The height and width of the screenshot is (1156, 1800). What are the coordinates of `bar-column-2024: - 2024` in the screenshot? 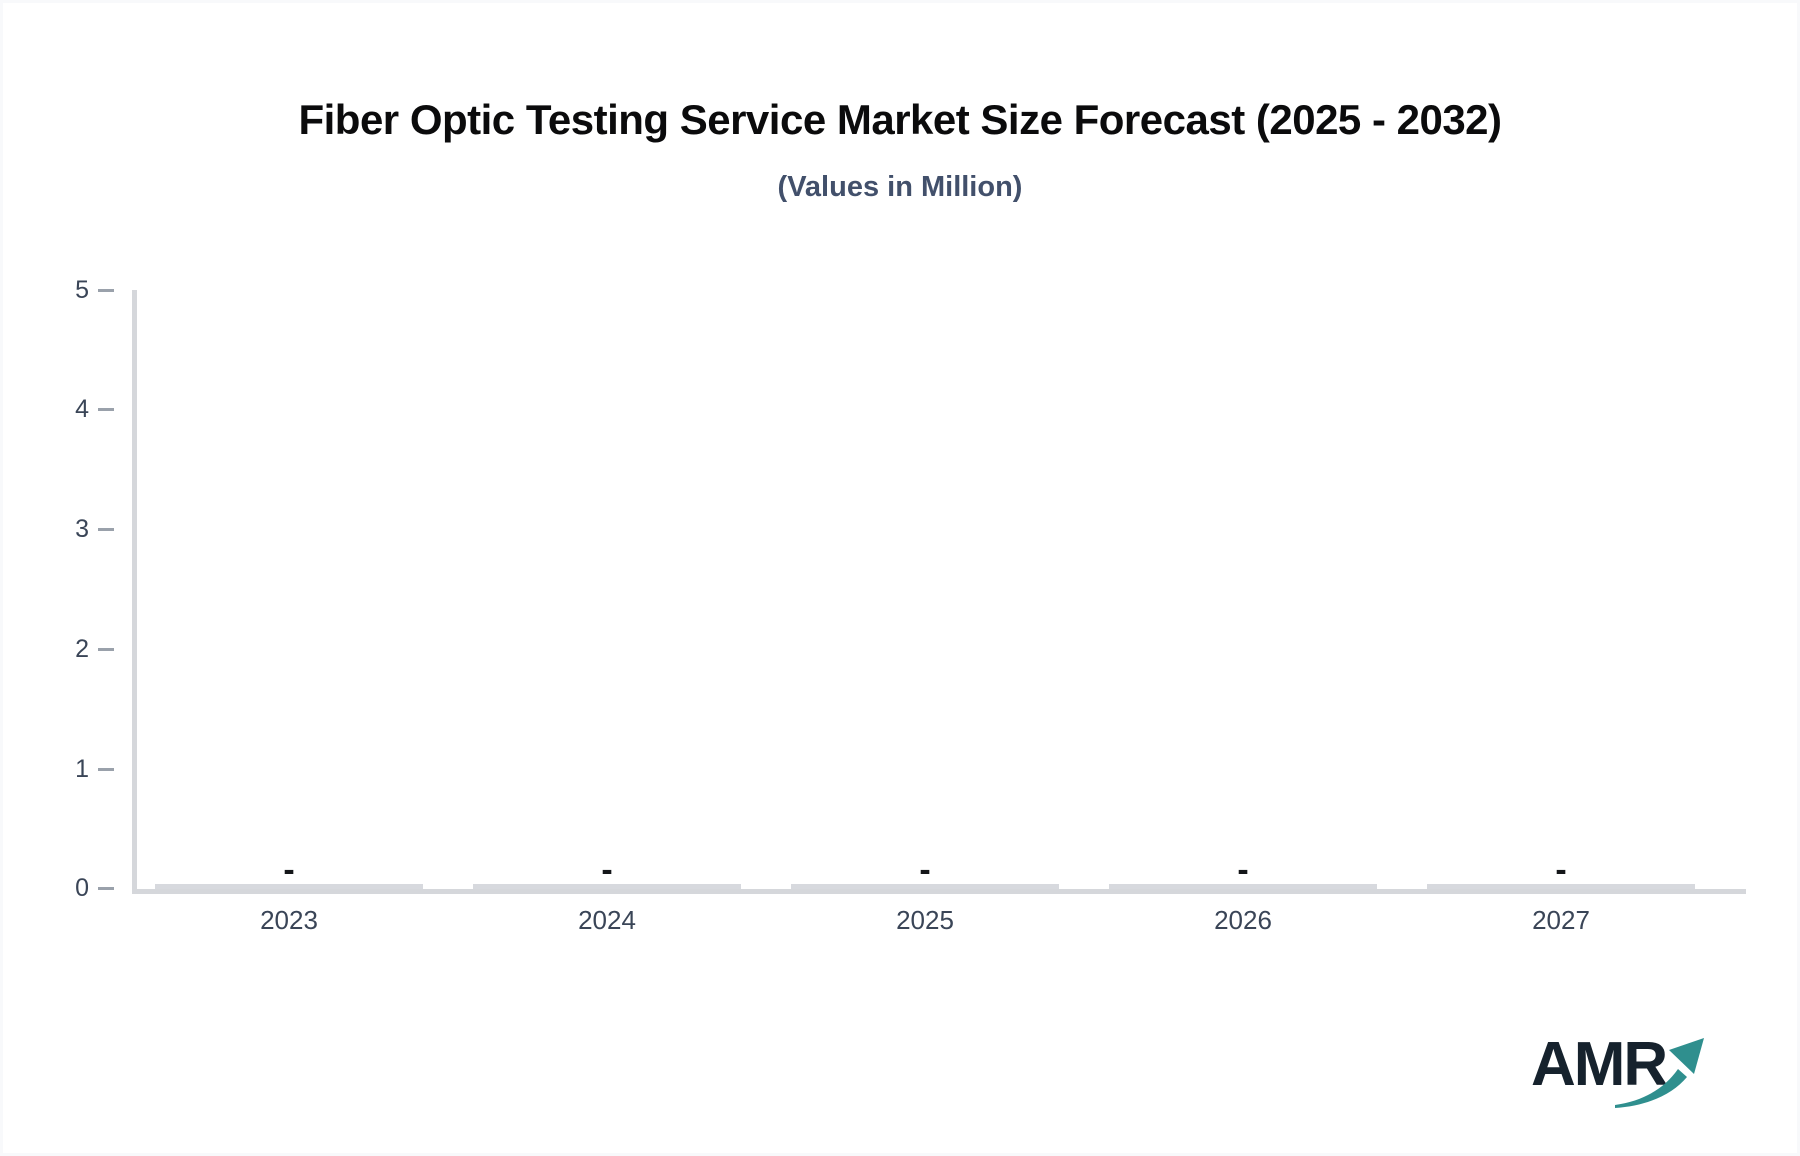 It's located at (607, 612).